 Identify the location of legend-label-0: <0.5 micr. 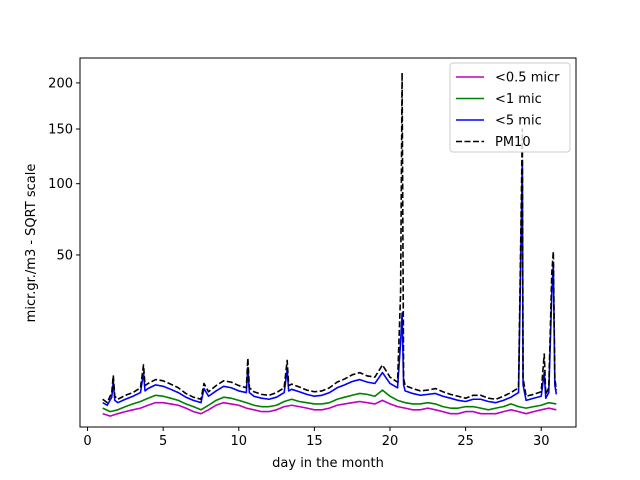
(527, 78).